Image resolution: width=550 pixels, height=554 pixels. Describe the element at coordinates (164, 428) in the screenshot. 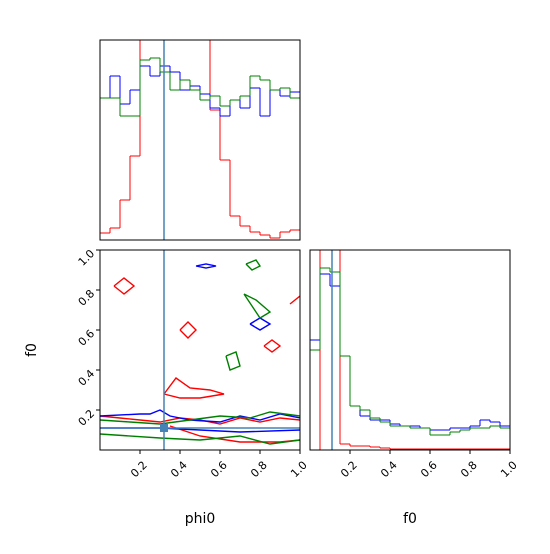

I see `truth-marker` at that location.